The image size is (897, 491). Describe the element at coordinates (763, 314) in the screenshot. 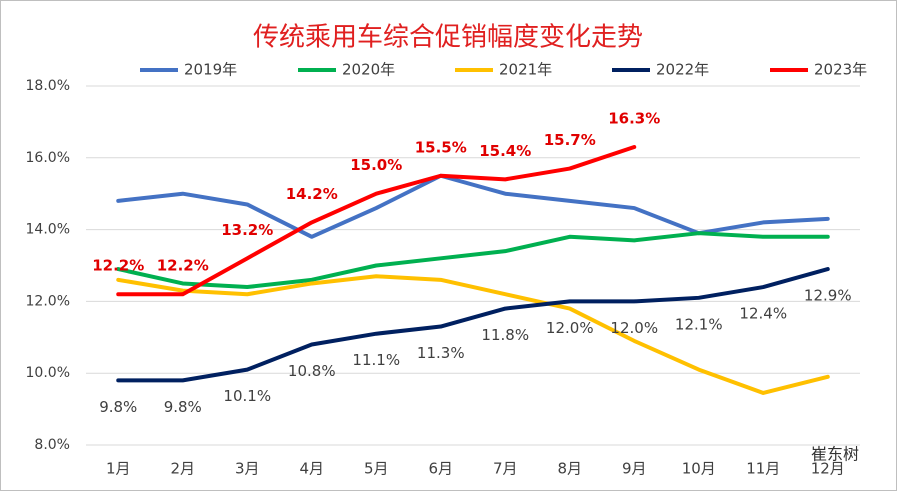

I see `data-label: 12.4%` at that location.